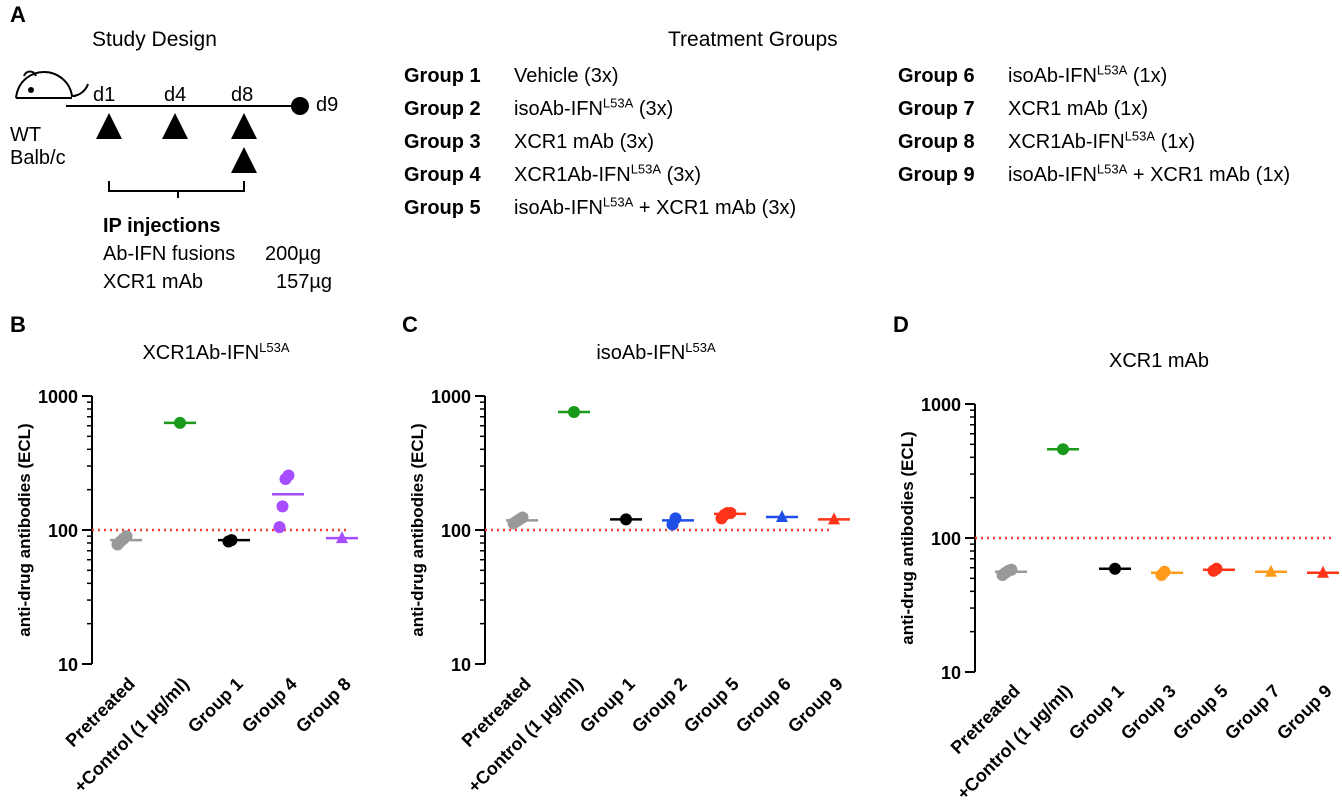  What do you see at coordinates (715, 208) in the screenshot?
I see `group-description-suffix: + XCR1 mAb (3x)` at bounding box center [715, 208].